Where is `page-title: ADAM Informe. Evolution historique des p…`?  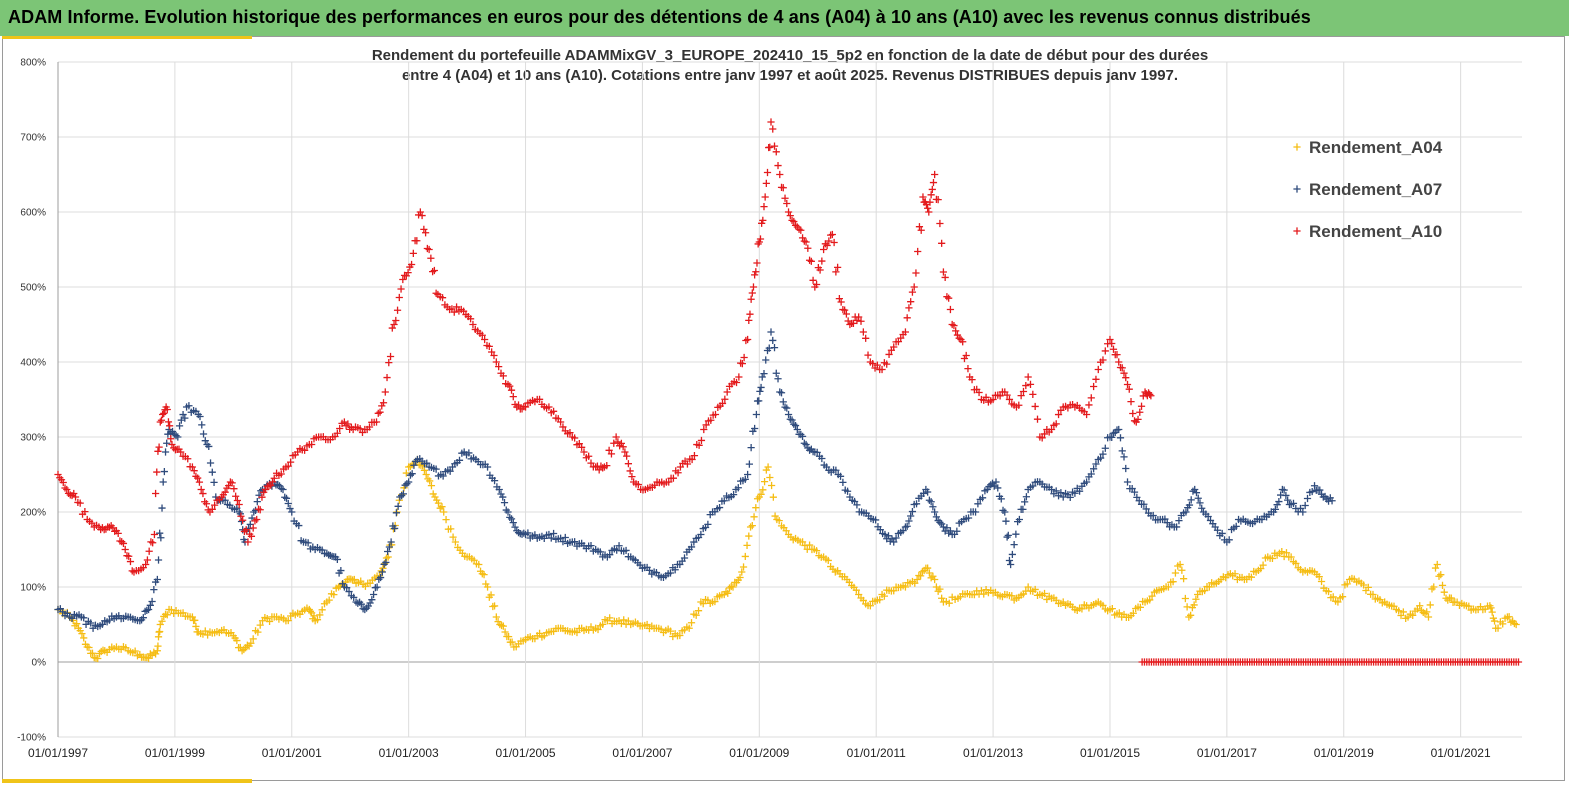 page-title: ADAM Informe. Evolution historique des p… is located at coordinates (659, 17).